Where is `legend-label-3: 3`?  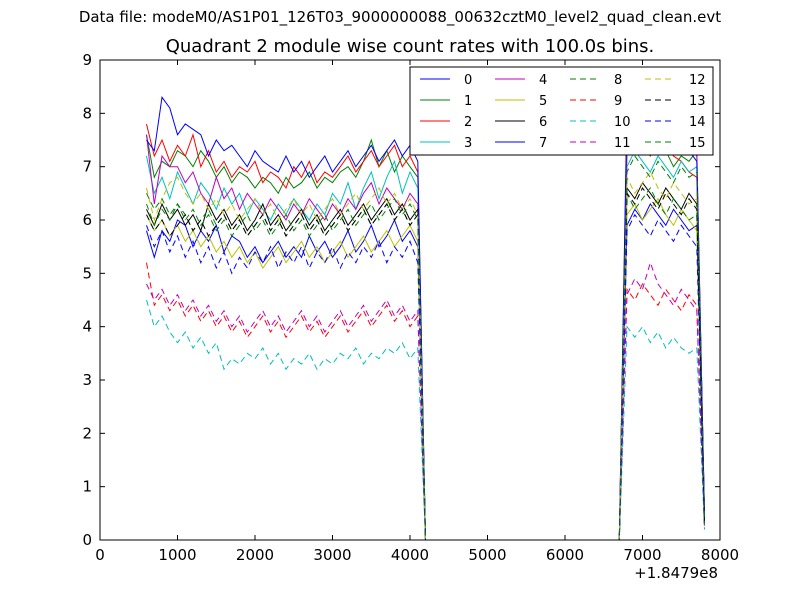 legend-label-3: 3 is located at coordinates (468, 143).